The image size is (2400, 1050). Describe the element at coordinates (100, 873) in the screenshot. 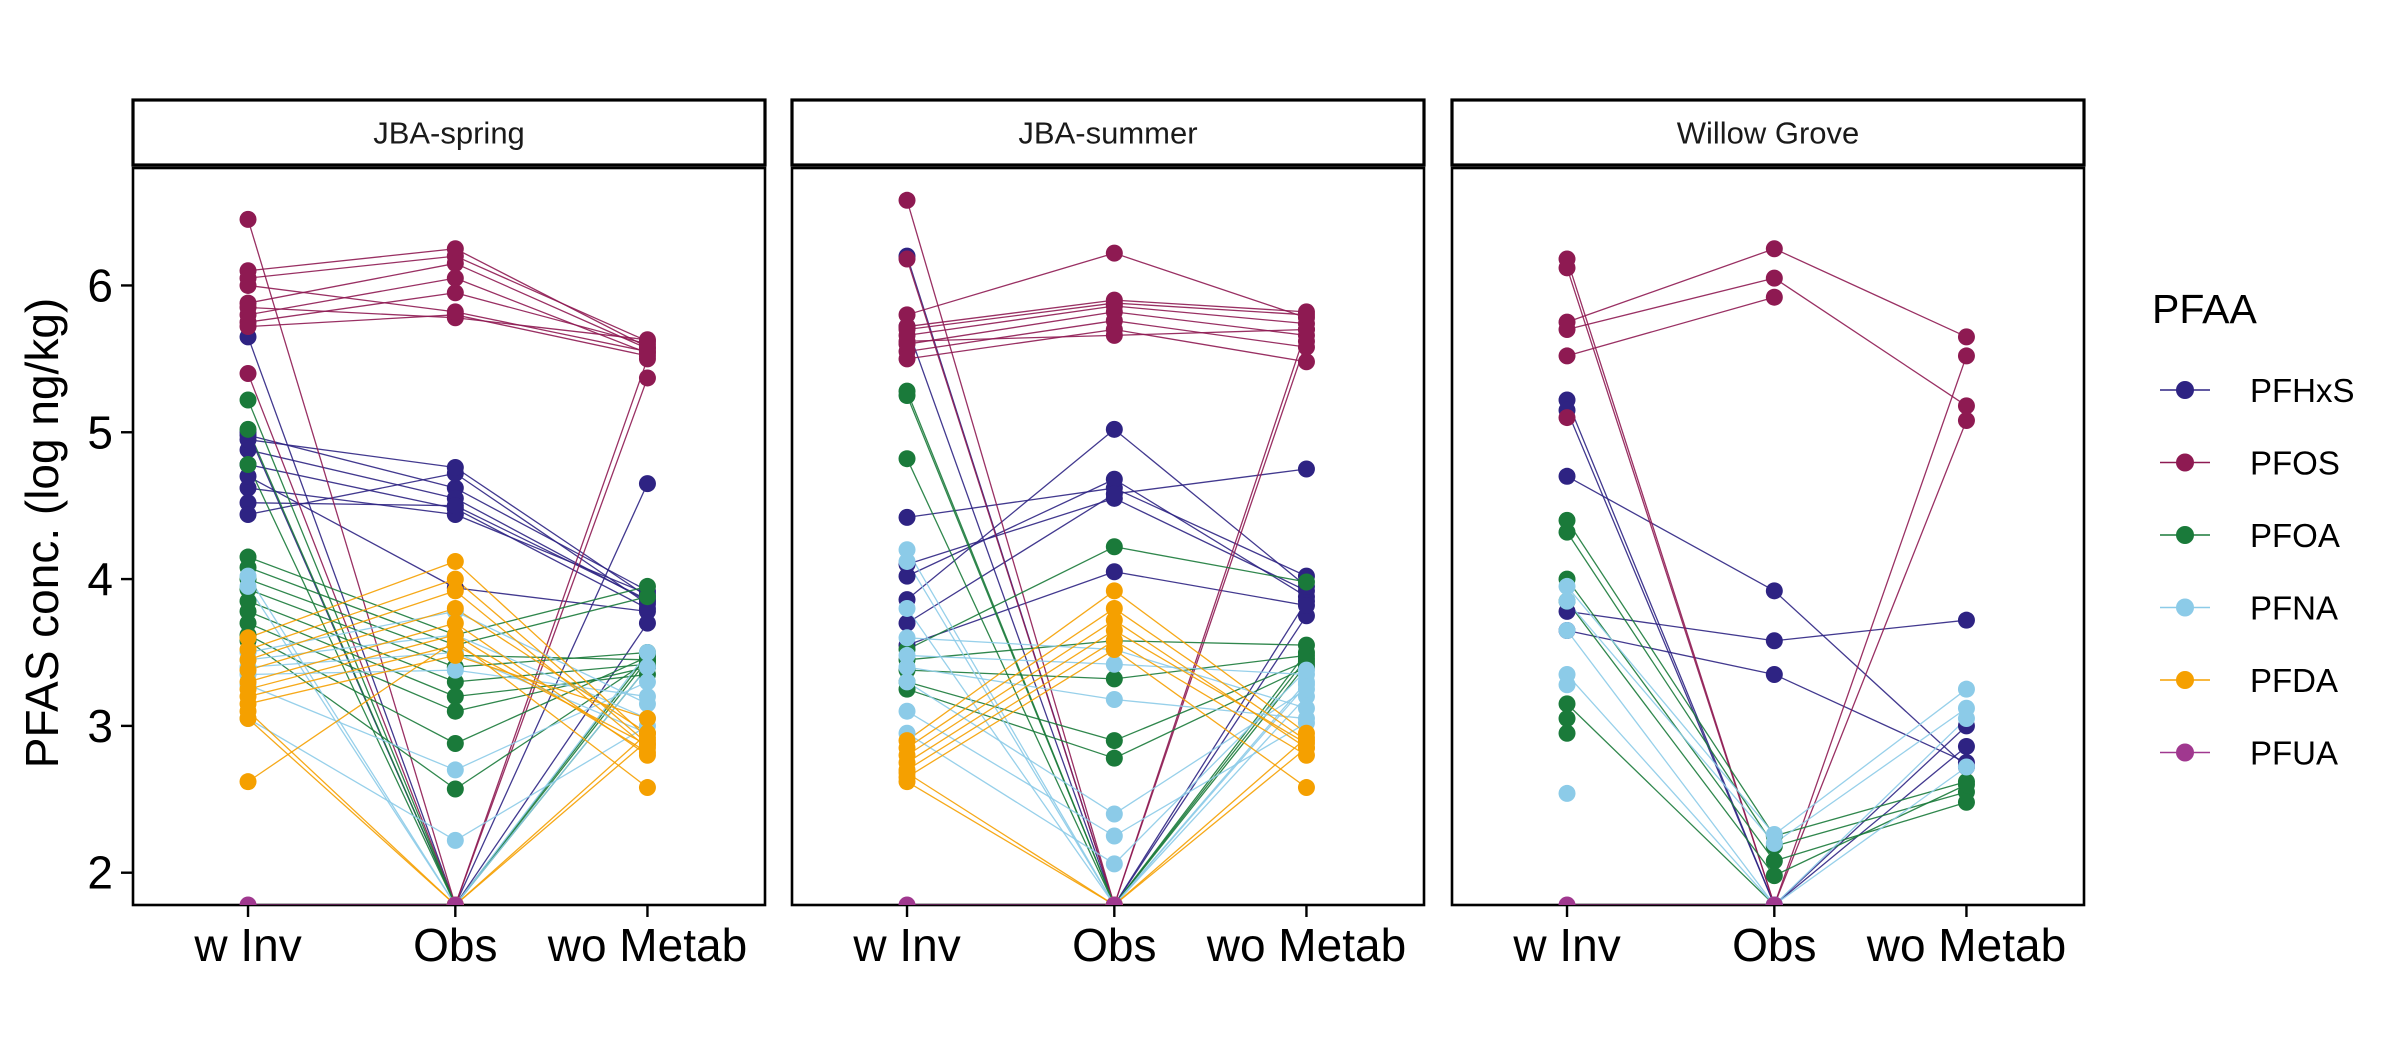

I see `y-tick-label: 2` at that location.